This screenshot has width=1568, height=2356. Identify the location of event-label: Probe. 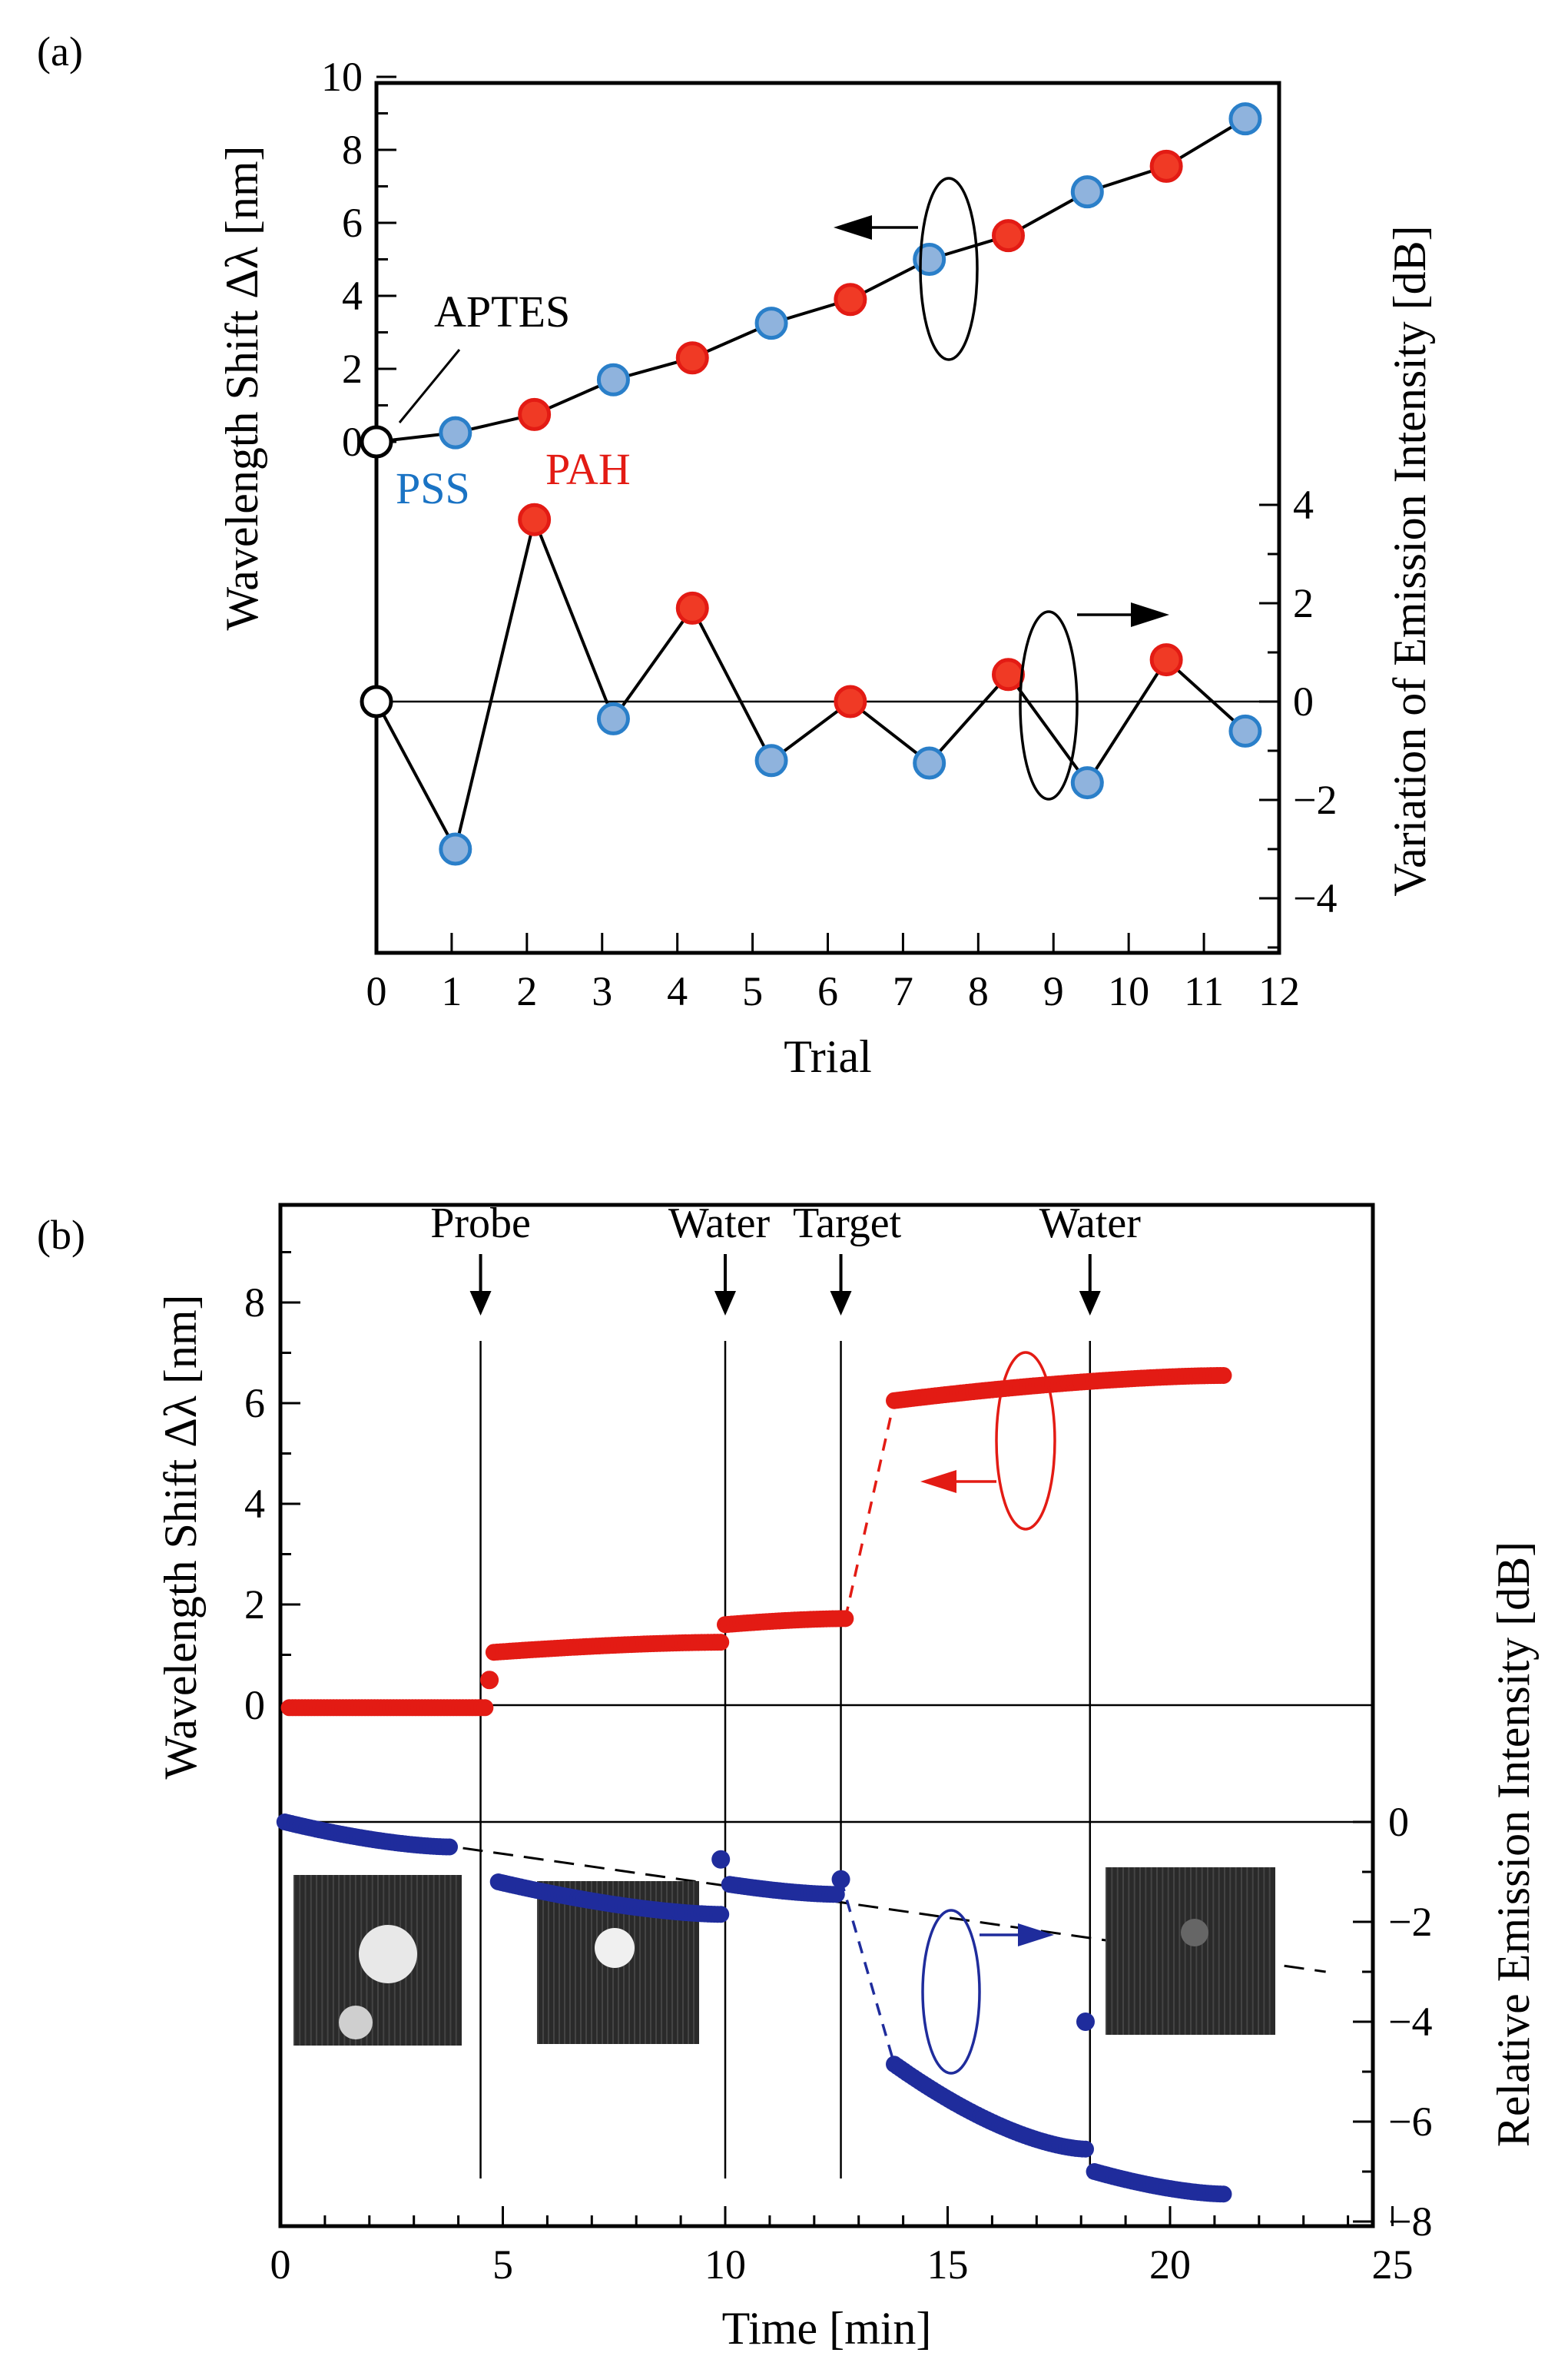
(481, 1223).